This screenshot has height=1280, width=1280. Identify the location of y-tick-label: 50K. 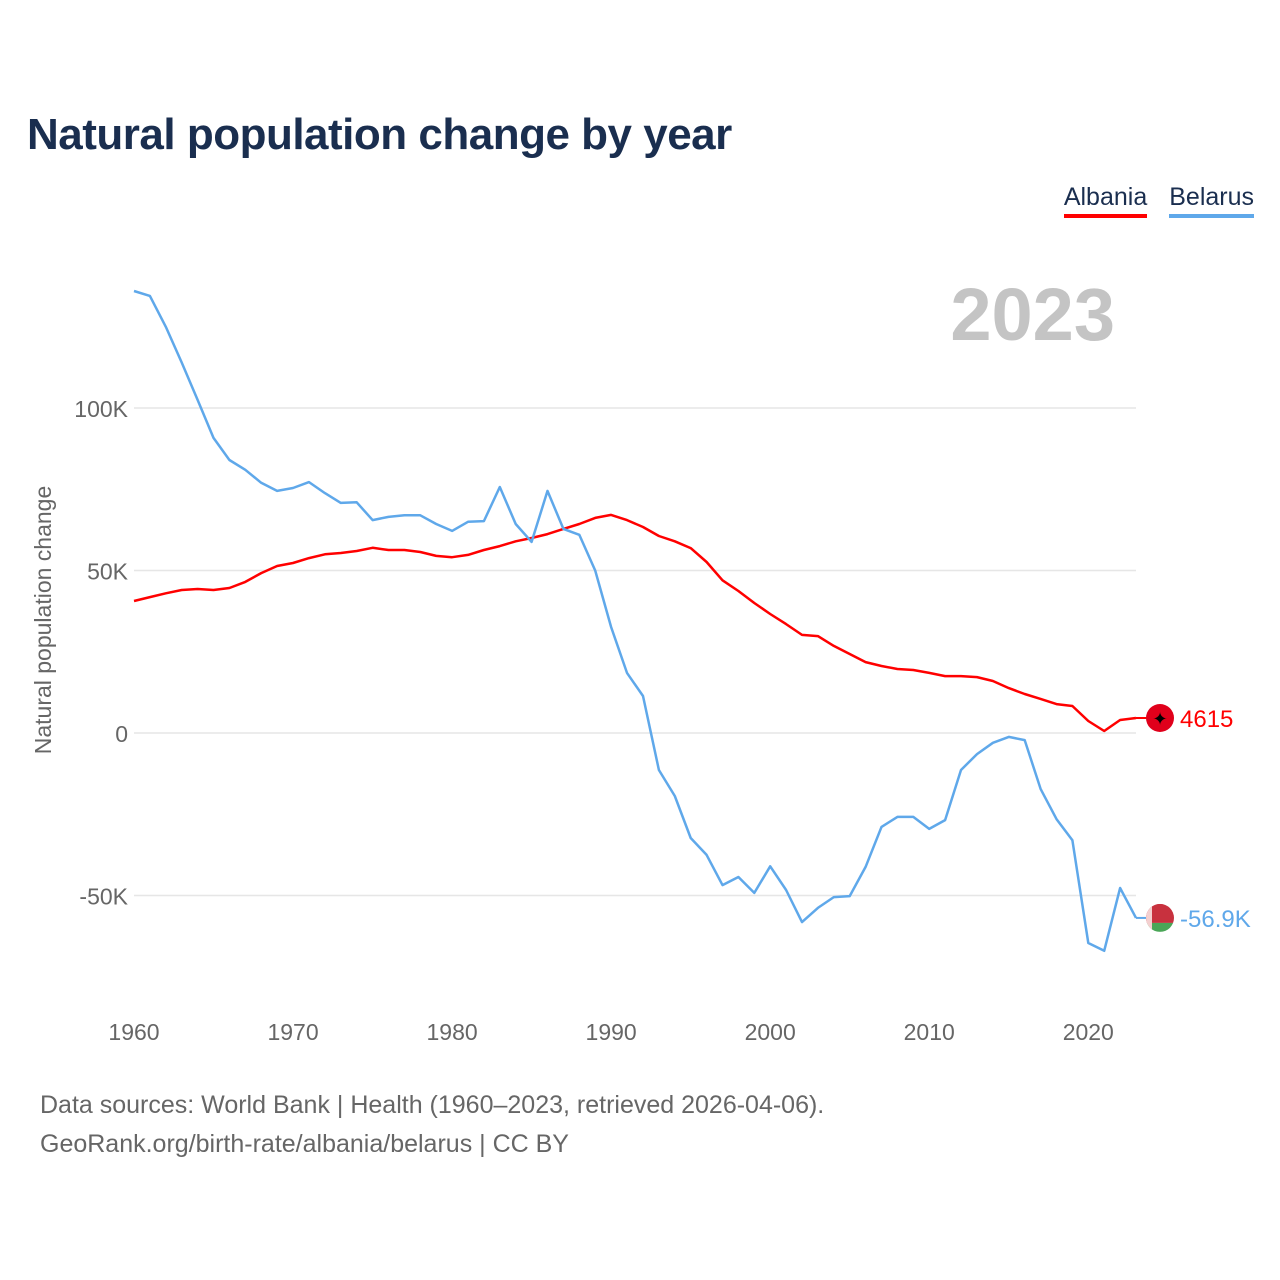
(108, 572).